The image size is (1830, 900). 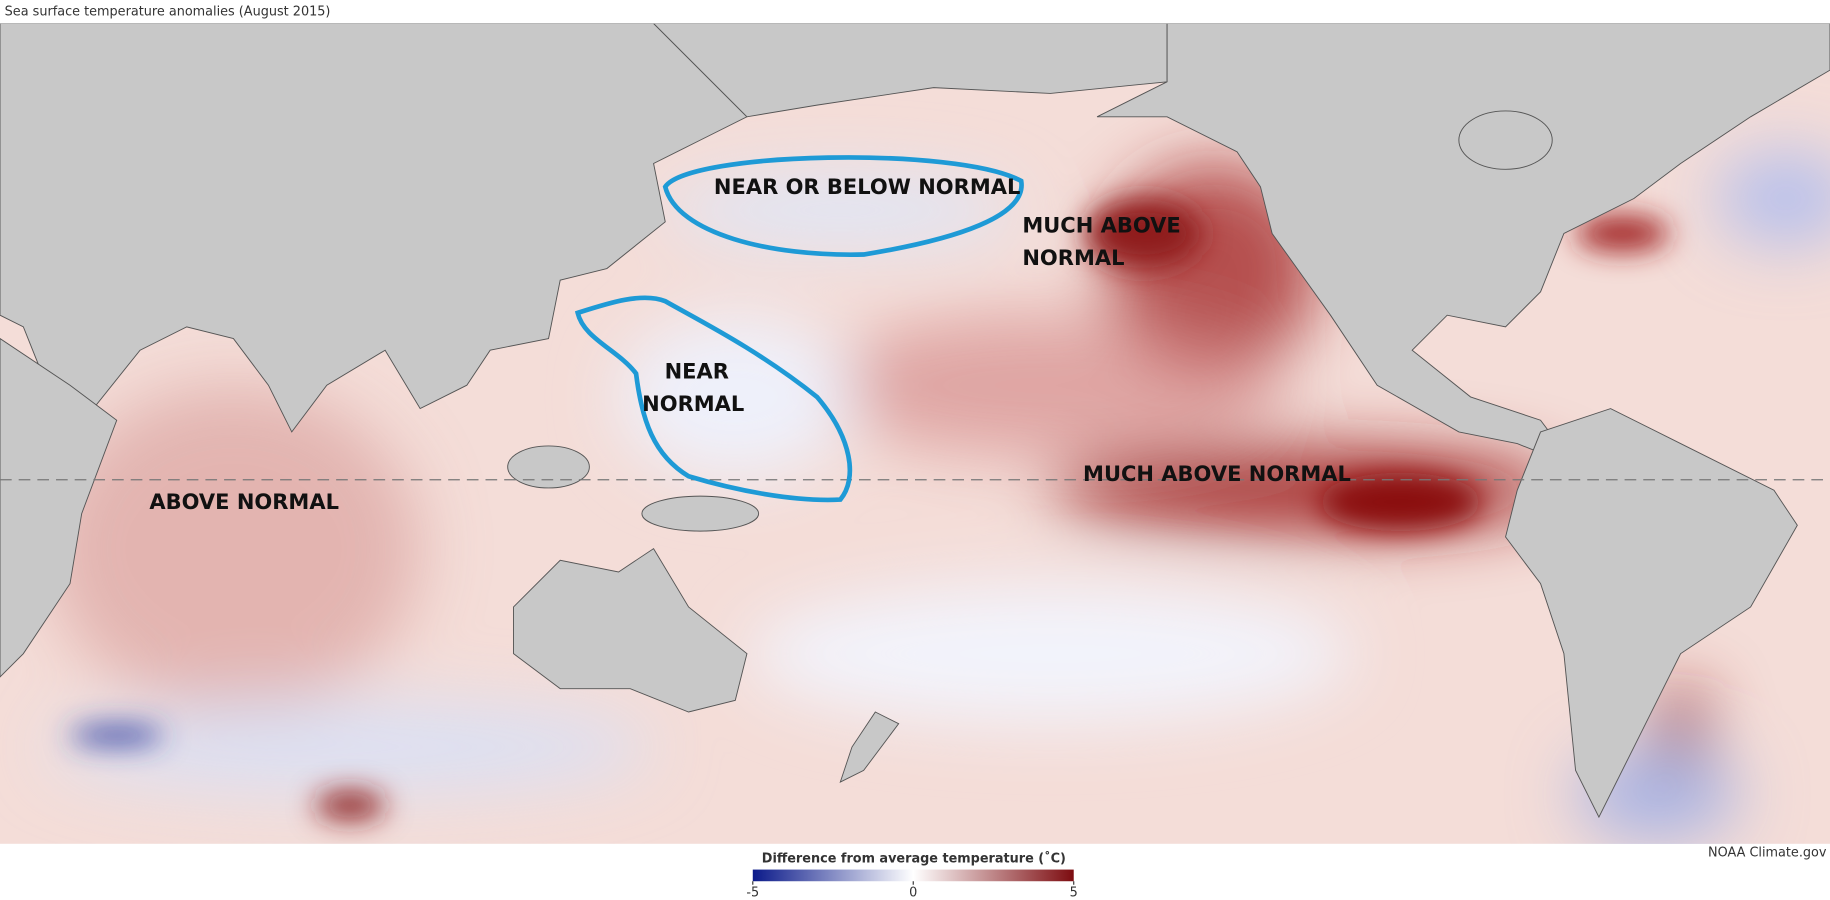 I want to click on tick-label: -5, so click(x=752, y=892).